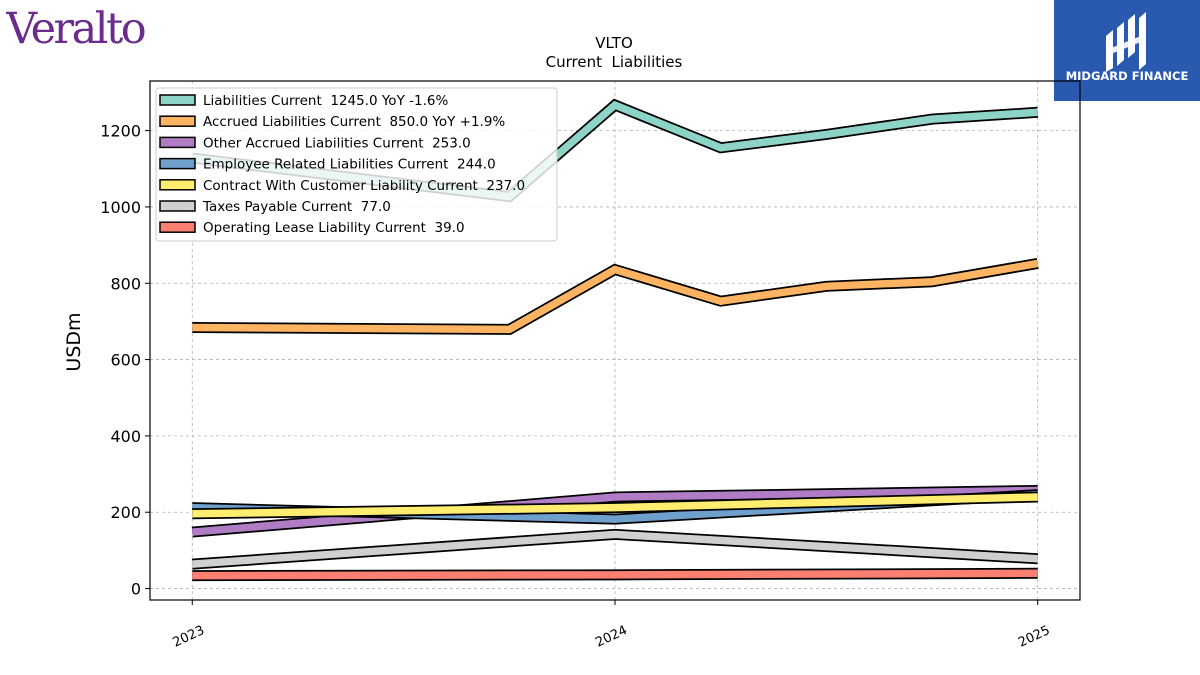 Image resolution: width=1200 pixels, height=675 pixels. What do you see at coordinates (334, 228) in the screenshot?
I see `legend-label: Operating Lease Liability Current 39.0` at bounding box center [334, 228].